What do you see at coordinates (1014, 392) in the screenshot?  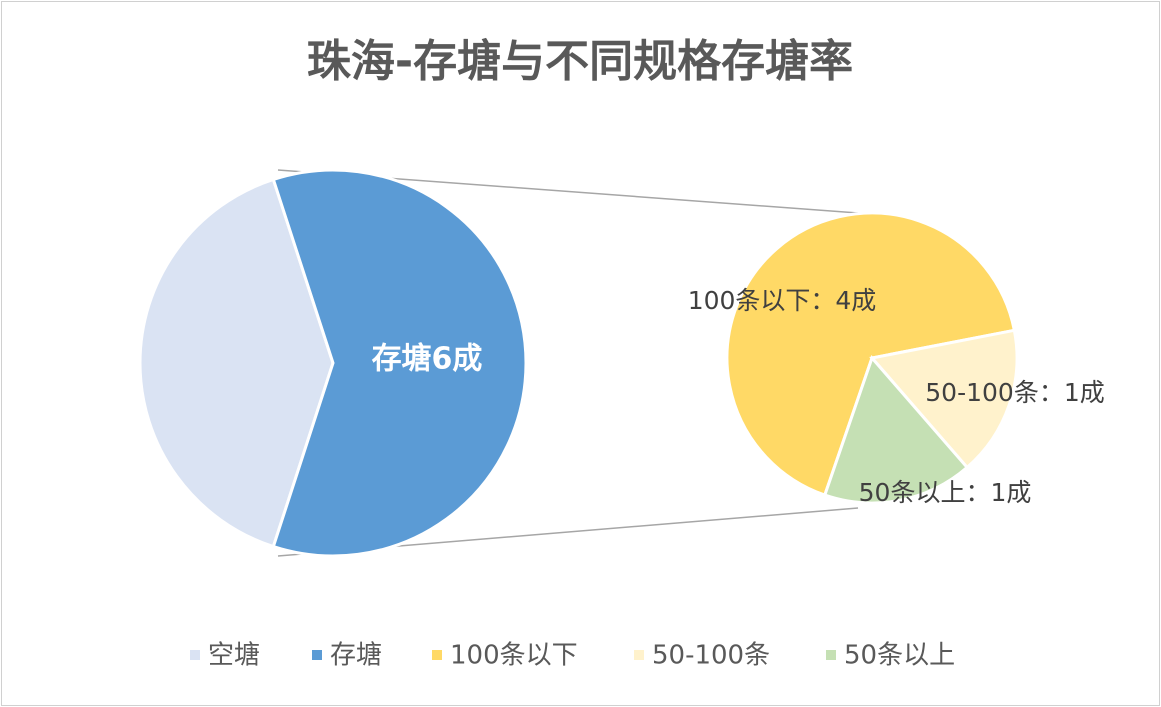 I see `data-label: 50-100条：1成` at bounding box center [1014, 392].